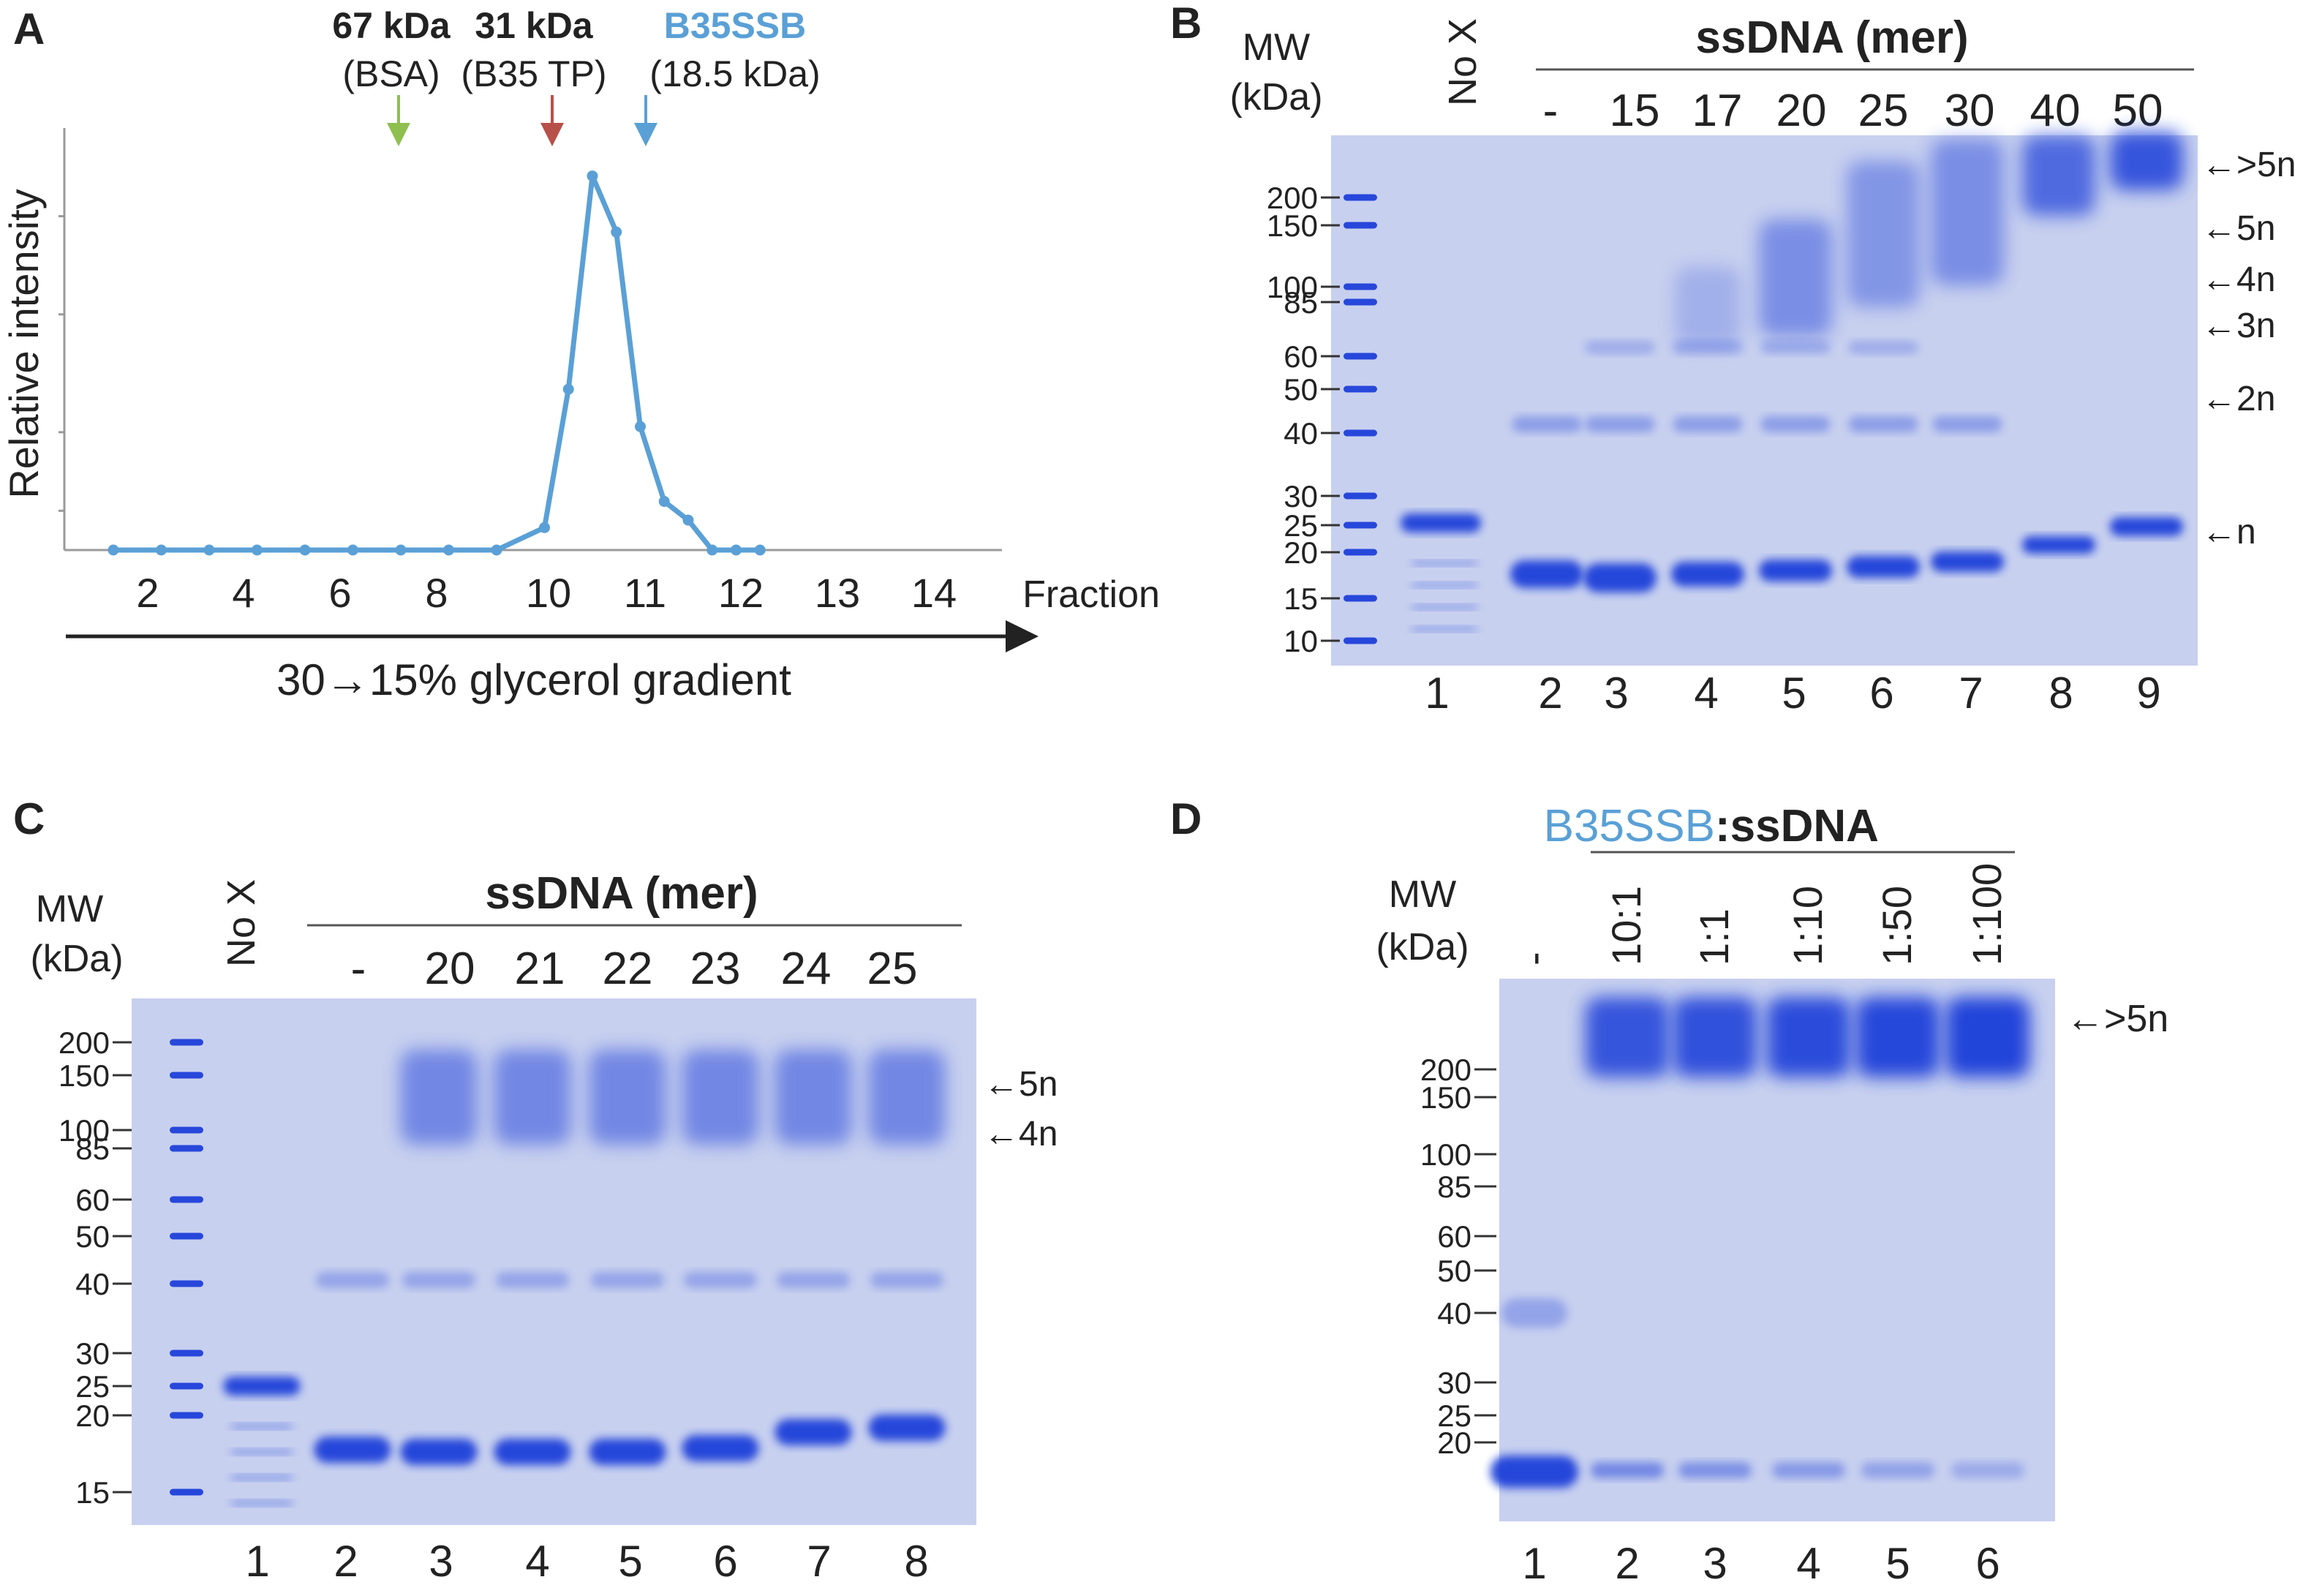 The width and height of the screenshot is (2314, 1596). What do you see at coordinates (720, 1097) in the screenshot?
I see `oligomer-smear-c` at bounding box center [720, 1097].